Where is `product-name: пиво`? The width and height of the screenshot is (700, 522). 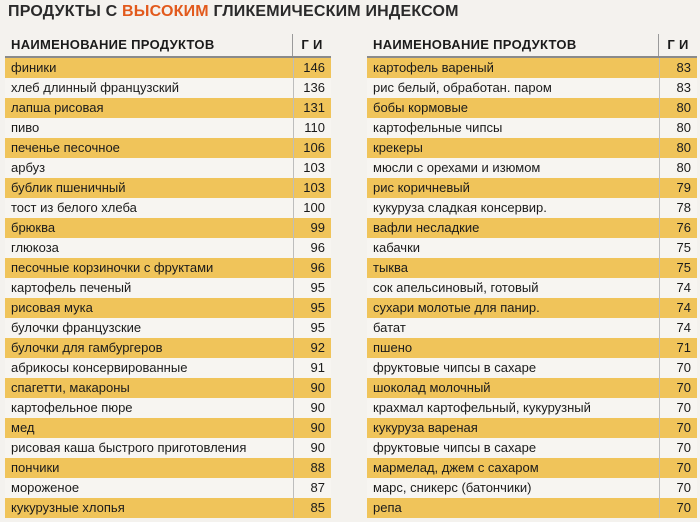 product-name: пиво is located at coordinates (25, 127).